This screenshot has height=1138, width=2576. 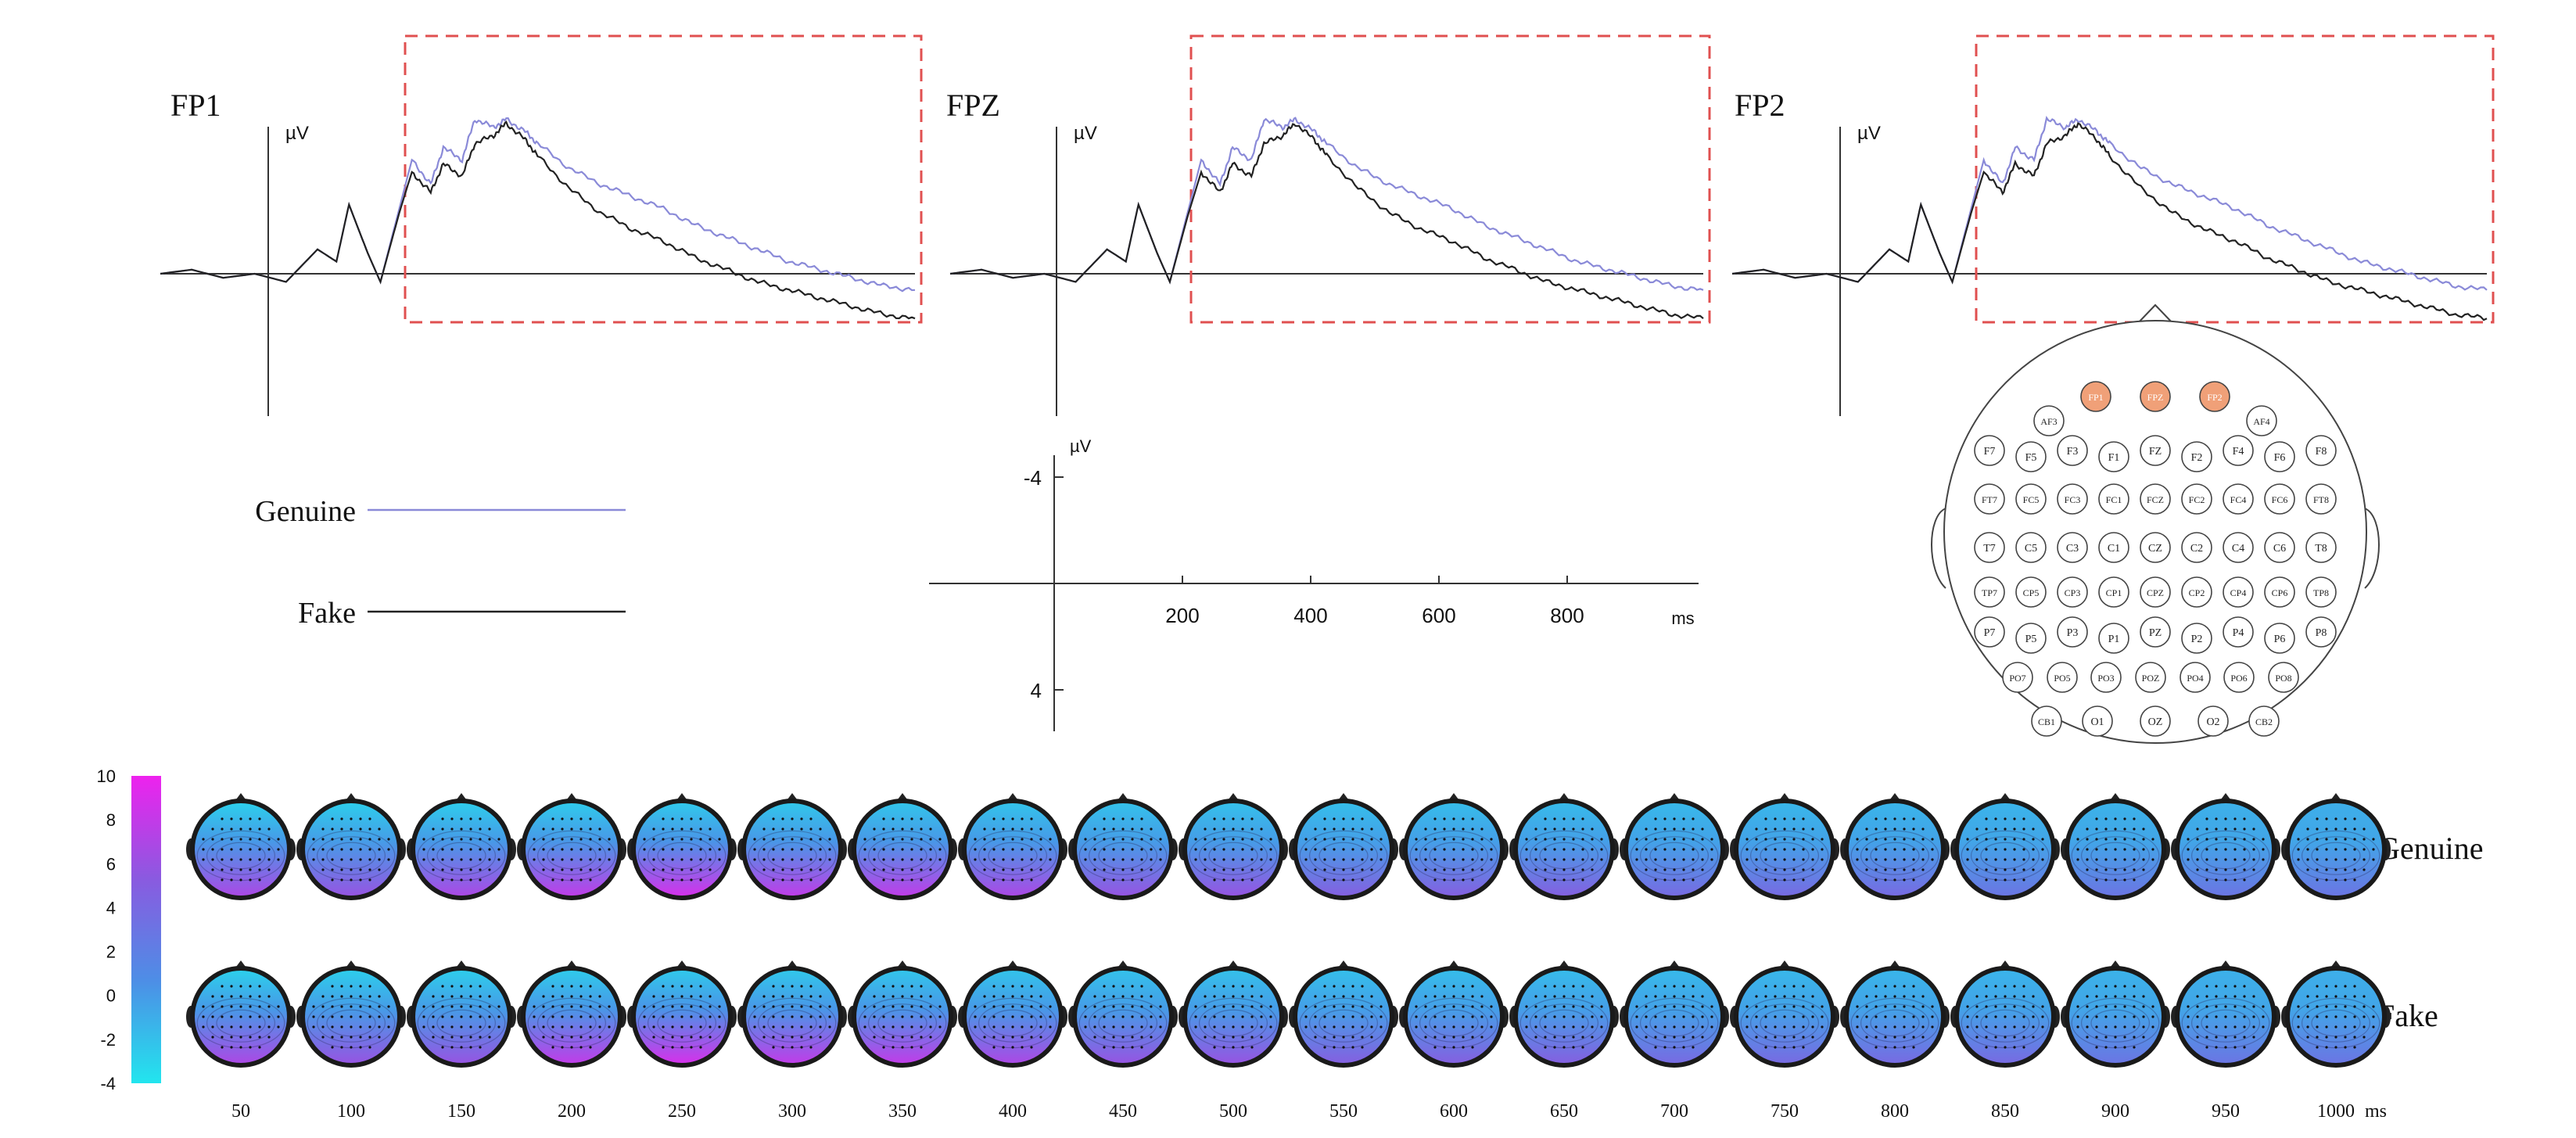 I want to click on electrode-cp4: CP4, so click(x=2238, y=592).